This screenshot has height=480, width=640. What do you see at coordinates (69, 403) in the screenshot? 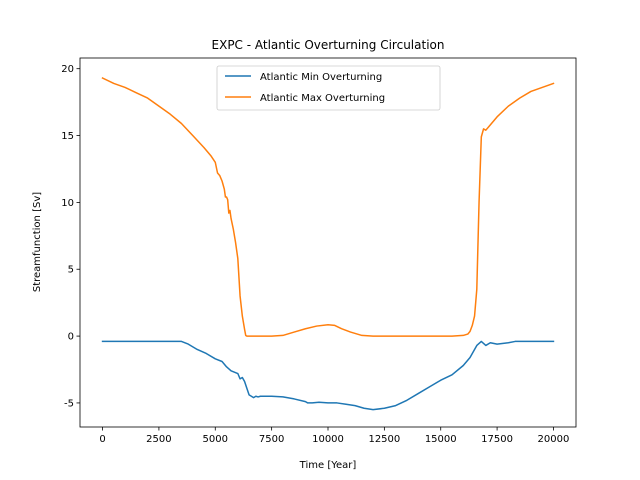
I see `y-tick-label: -5` at bounding box center [69, 403].